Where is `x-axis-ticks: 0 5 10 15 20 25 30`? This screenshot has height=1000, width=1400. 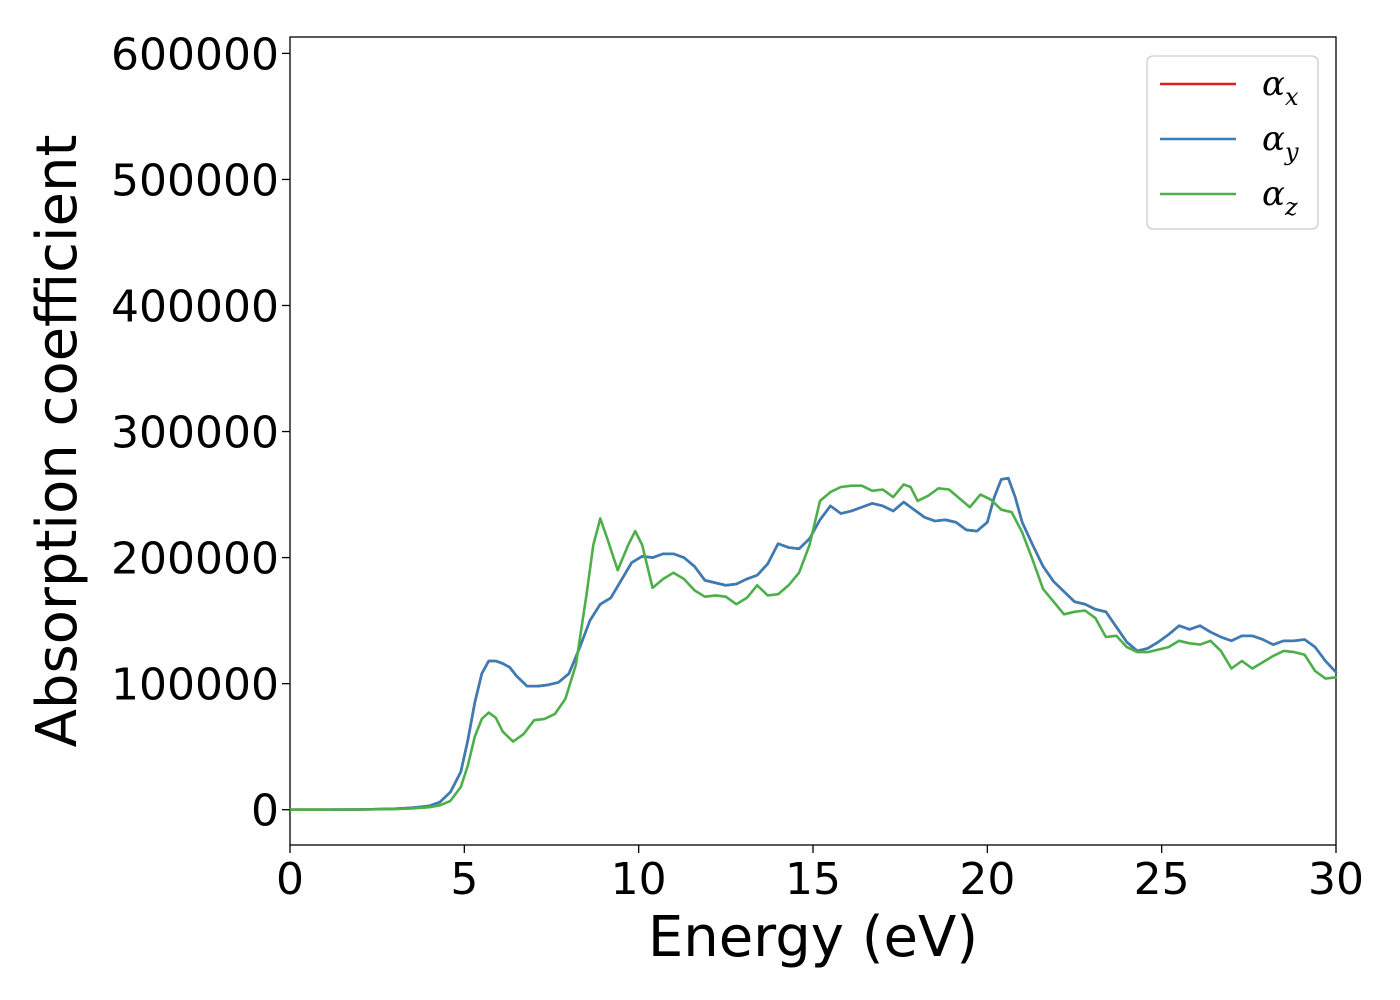
x-axis-ticks: 0 5 10 15 20 25 30 is located at coordinates (820, 875).